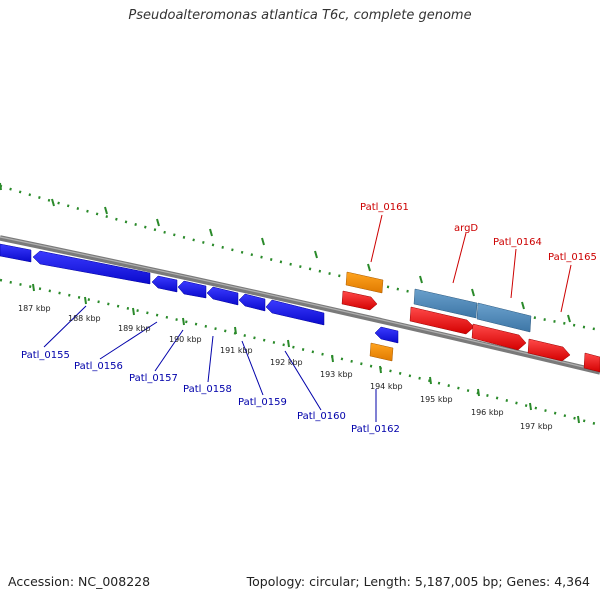 Image resolution: width=600 pixels, height=600 pixels. What do you see at coordinates (471, 263) in the screenshot?
I see `top-leader-lines` at bounding box center [471, 263].